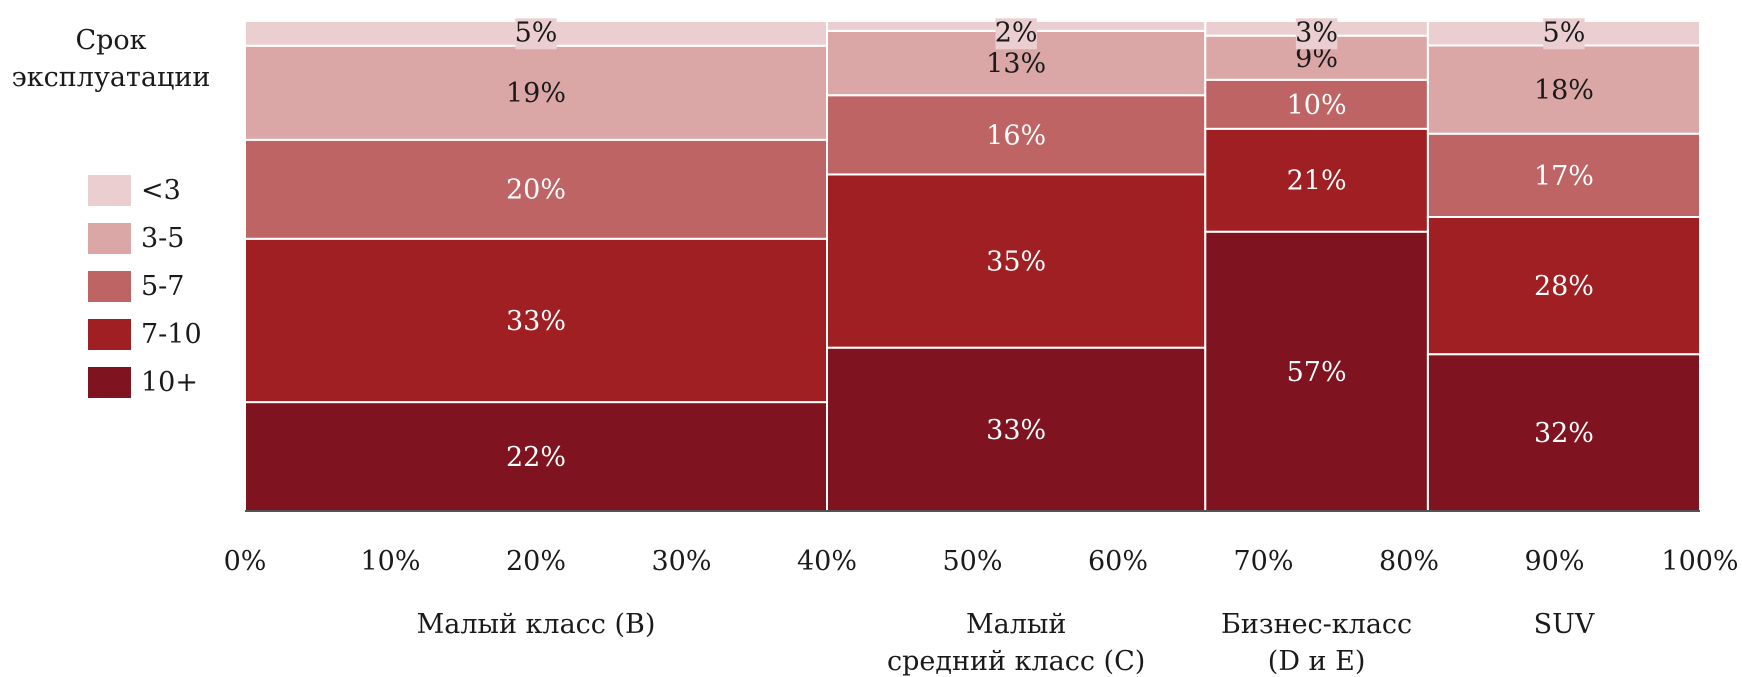 This screenshot has width=1742, height=677. What do you see at coordinates (111, 59) in the screenshot?
I see `legend-title: Срок эксплуатации` at bounding box center [111, 59].